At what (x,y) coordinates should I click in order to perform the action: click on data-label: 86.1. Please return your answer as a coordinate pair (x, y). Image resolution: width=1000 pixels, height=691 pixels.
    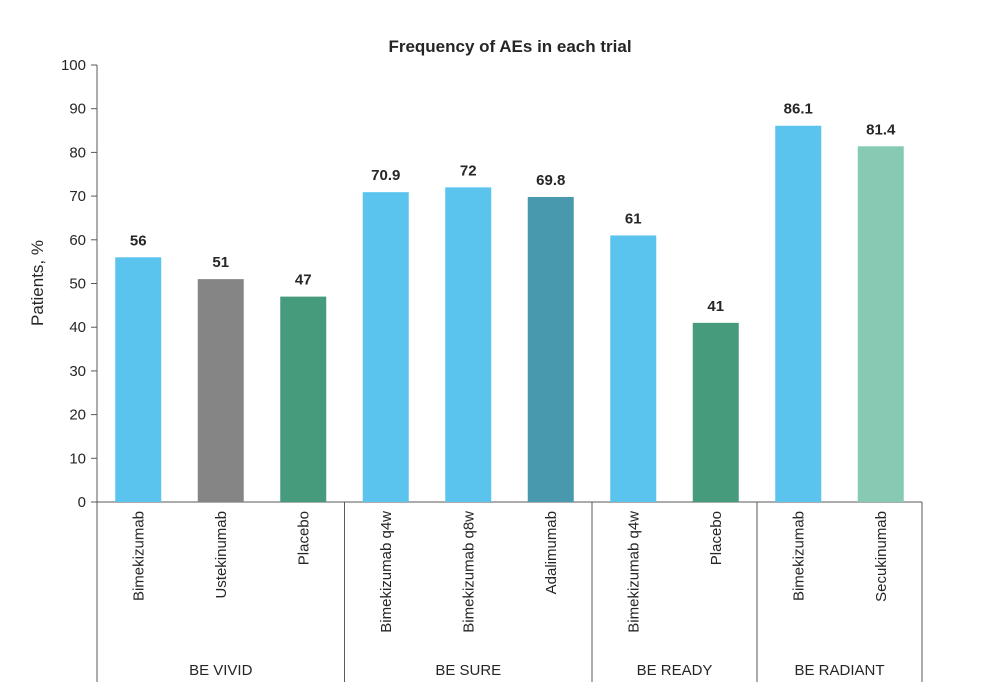
    Looking at the image, I should click on (798, 109).